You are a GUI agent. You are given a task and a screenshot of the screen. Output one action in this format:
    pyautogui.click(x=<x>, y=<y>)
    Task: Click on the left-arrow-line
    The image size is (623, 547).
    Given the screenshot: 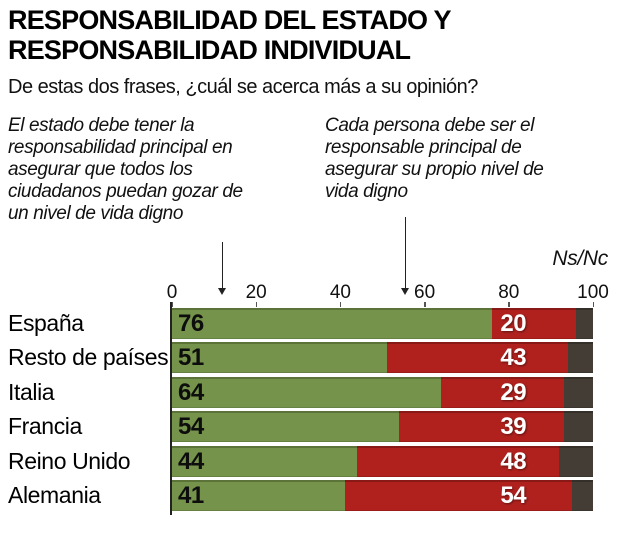 What is the action you would take?
    pyautogui.click(x=222, y=265)
    